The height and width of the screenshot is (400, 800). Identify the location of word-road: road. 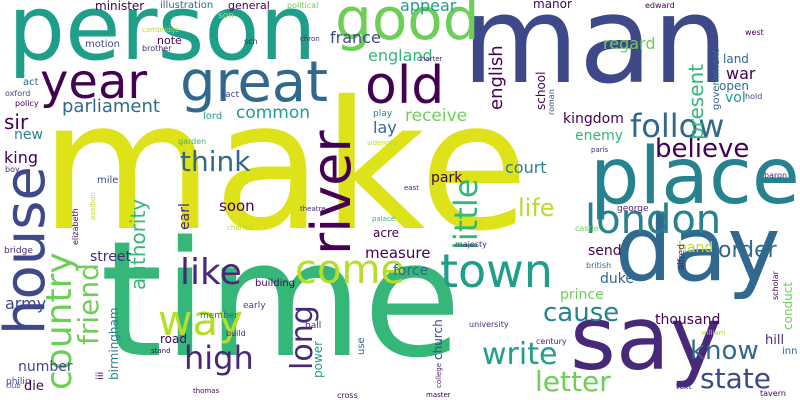
(173, 339).